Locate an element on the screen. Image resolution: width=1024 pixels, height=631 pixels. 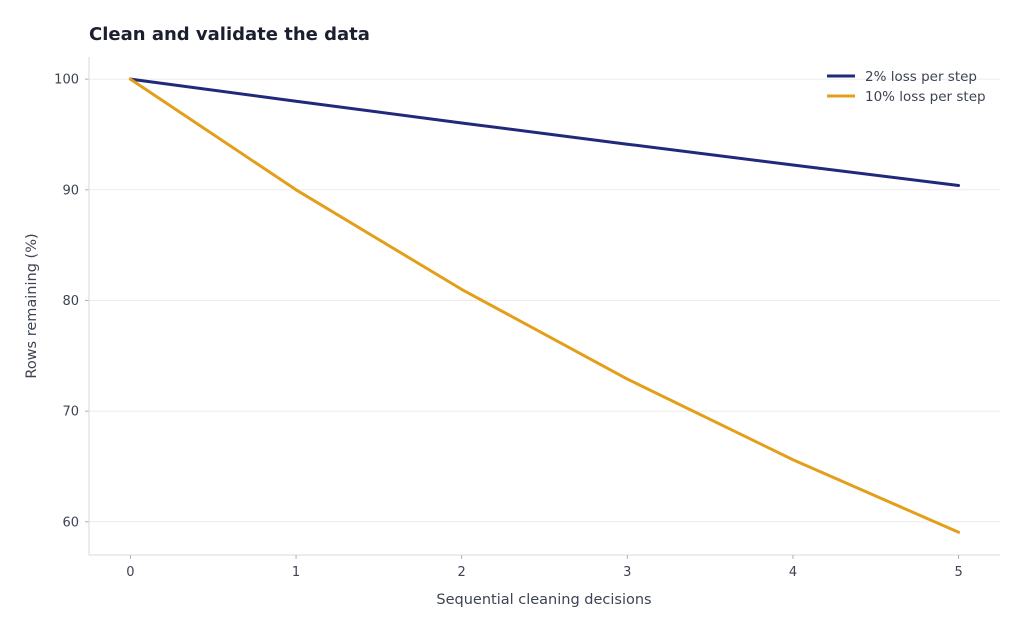
y-tick-label: 70 is located at coordinates (70, 412).